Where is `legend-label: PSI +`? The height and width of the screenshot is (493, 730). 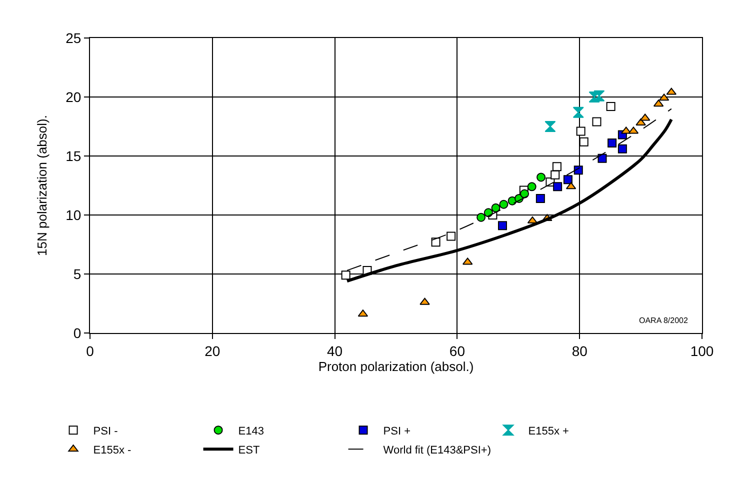
legend-label: PSI + is located at coordinates (396, 431).